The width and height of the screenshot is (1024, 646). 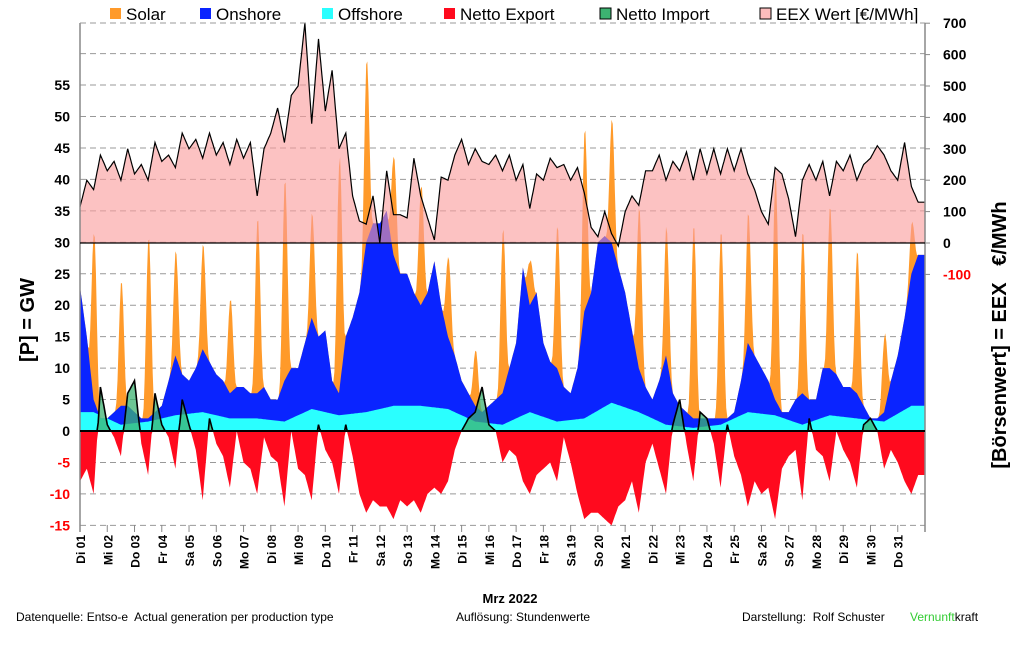 What do you see at coordinates (599, 551) in the screenshot?
I see `x-tick-label: So 20` at bounding box center [599, 551].